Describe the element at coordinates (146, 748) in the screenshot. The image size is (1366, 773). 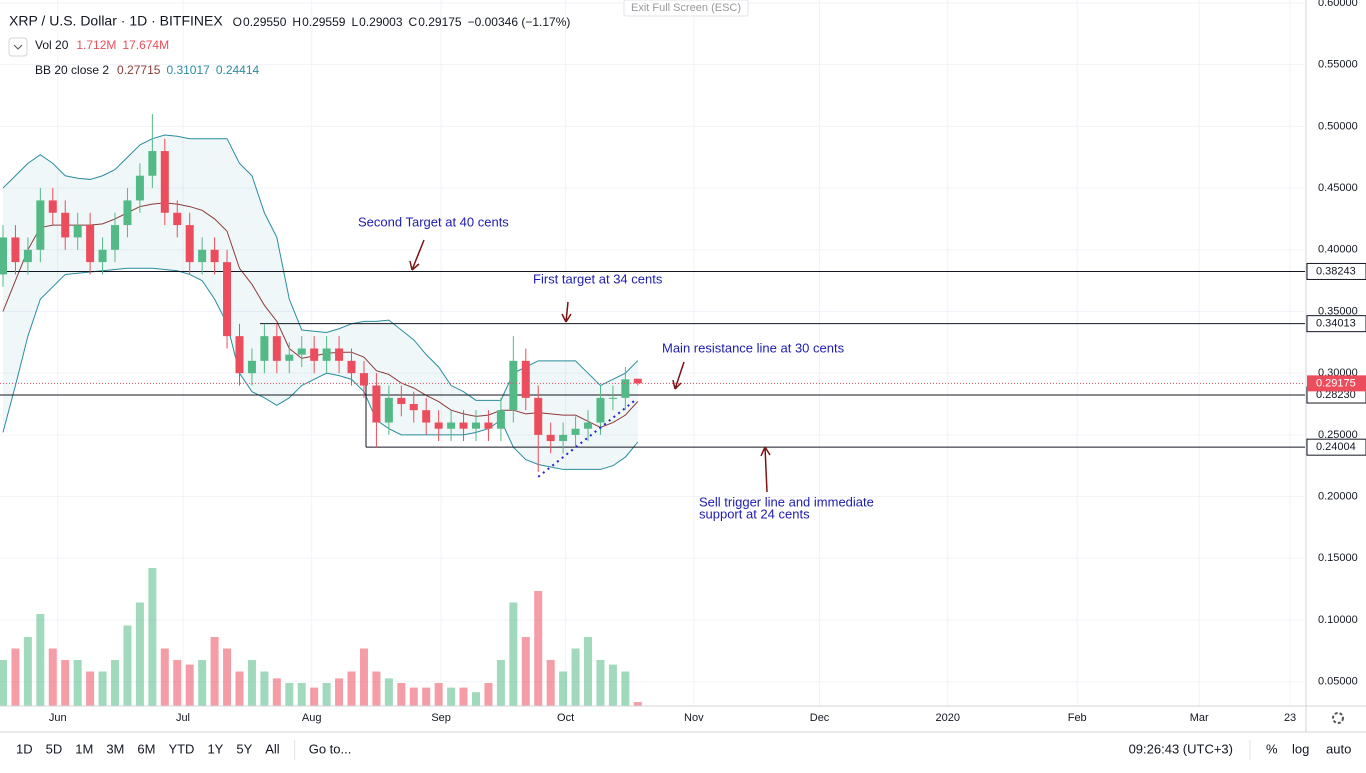
I see `range-button: 6M` at that location.